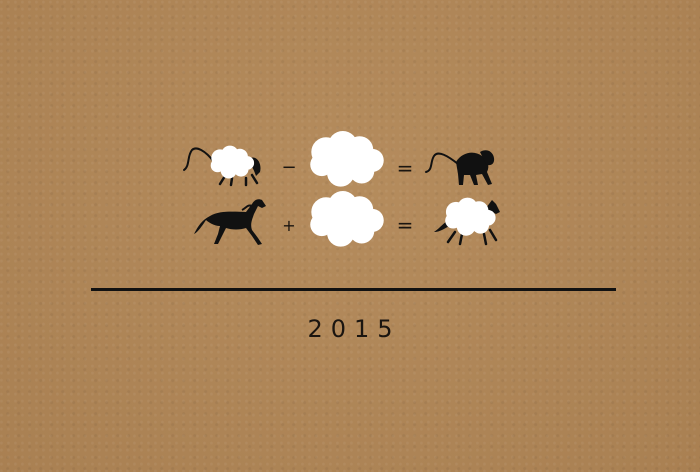  I want to click on horse-icon, so click(230, 222).